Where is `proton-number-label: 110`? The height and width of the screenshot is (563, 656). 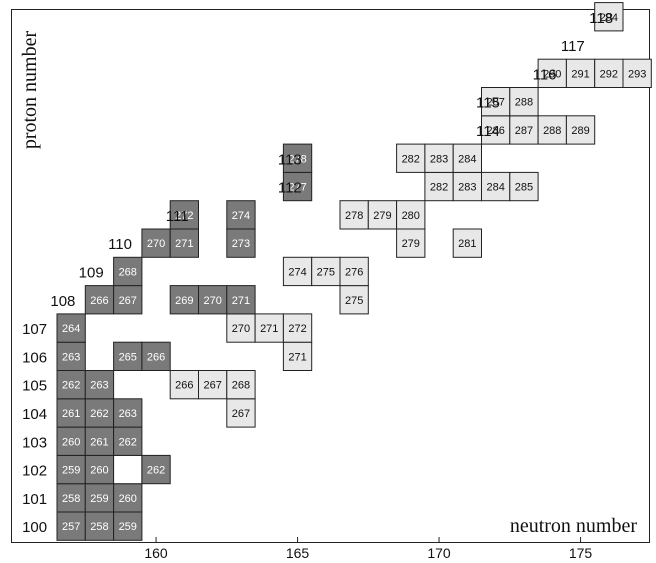
proton-number-label: 110 is located at coordinates (120, 244).